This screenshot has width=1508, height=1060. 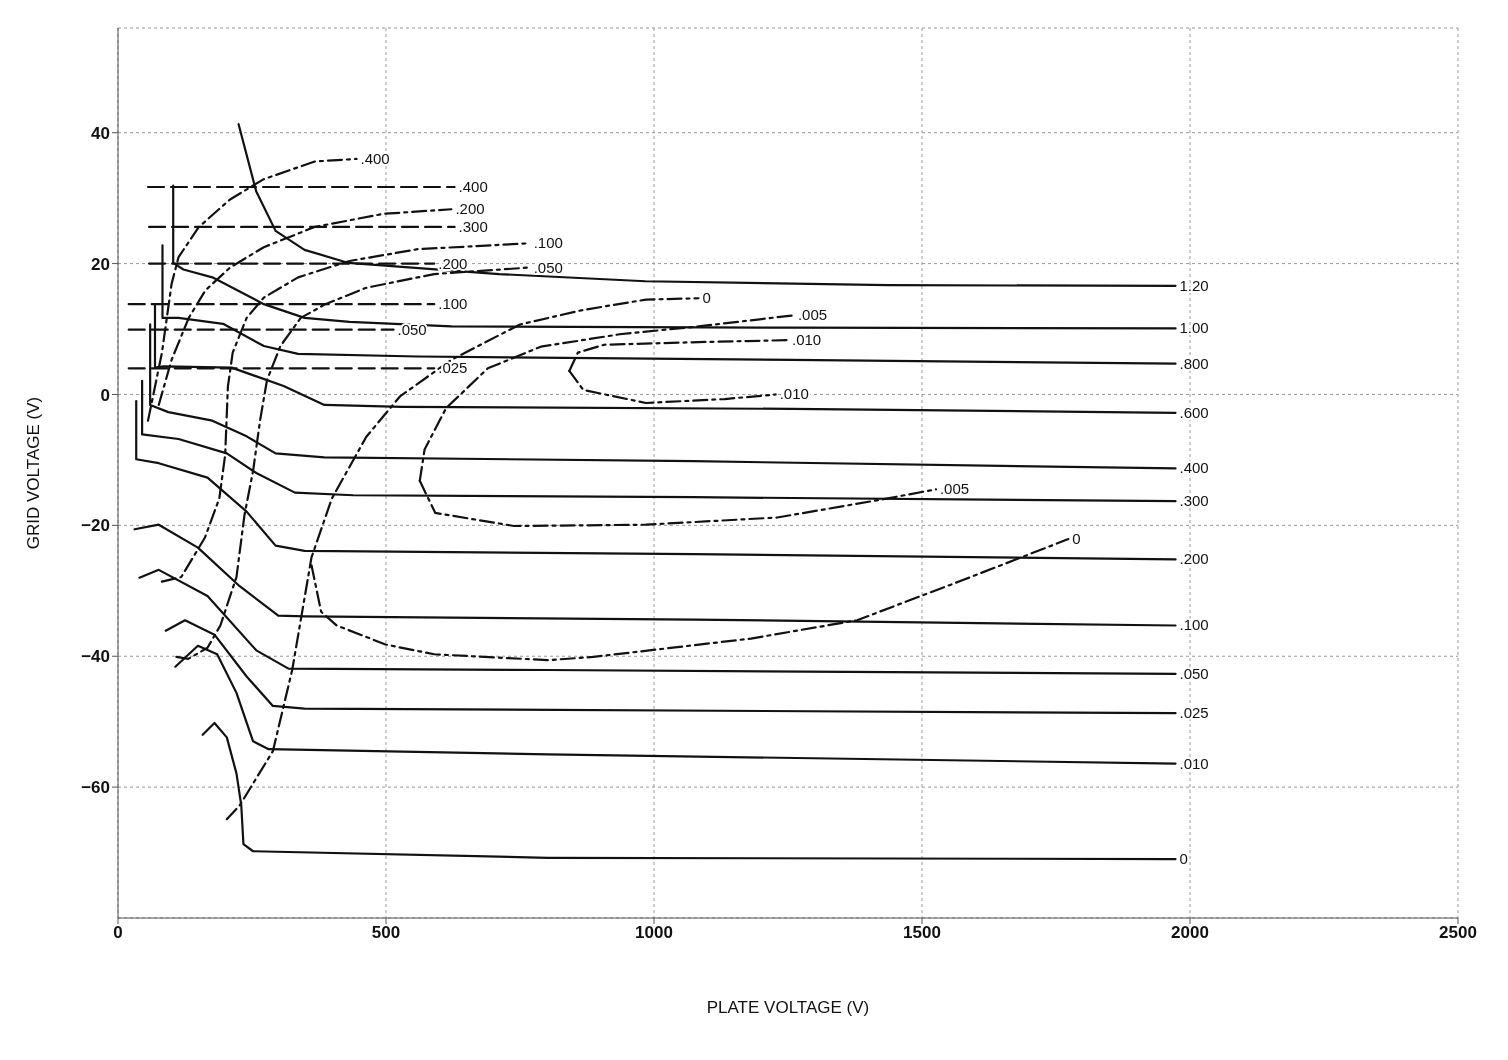 What do you see at coordinates (95, 657) in the screenshot?
I see `y-tick-label: −40` at bounding box center [95, 657].